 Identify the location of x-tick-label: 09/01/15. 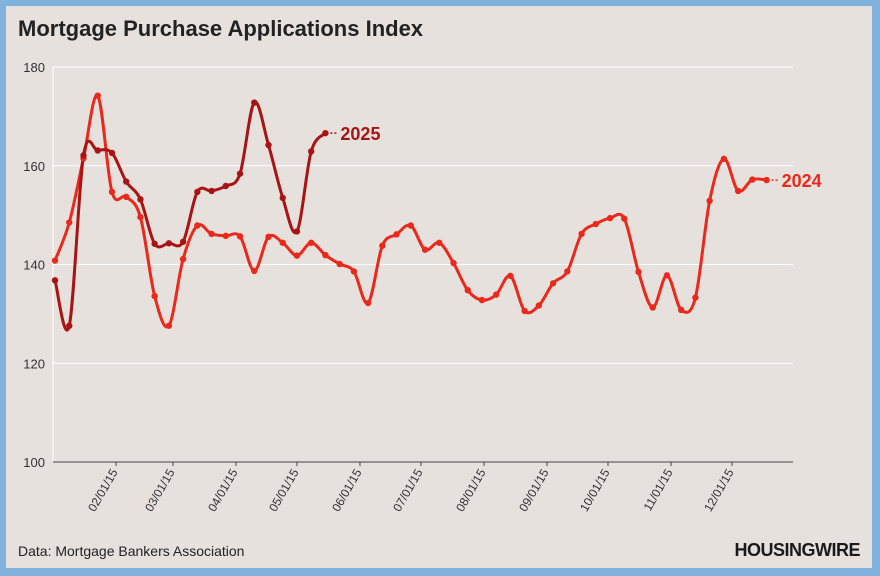
(534, 490).